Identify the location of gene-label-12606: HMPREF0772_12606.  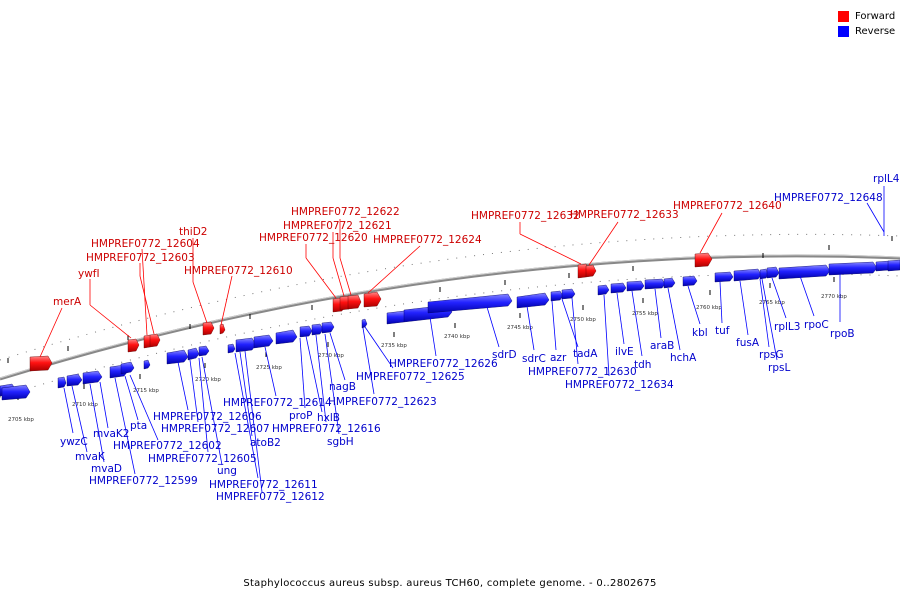
(207, 417).